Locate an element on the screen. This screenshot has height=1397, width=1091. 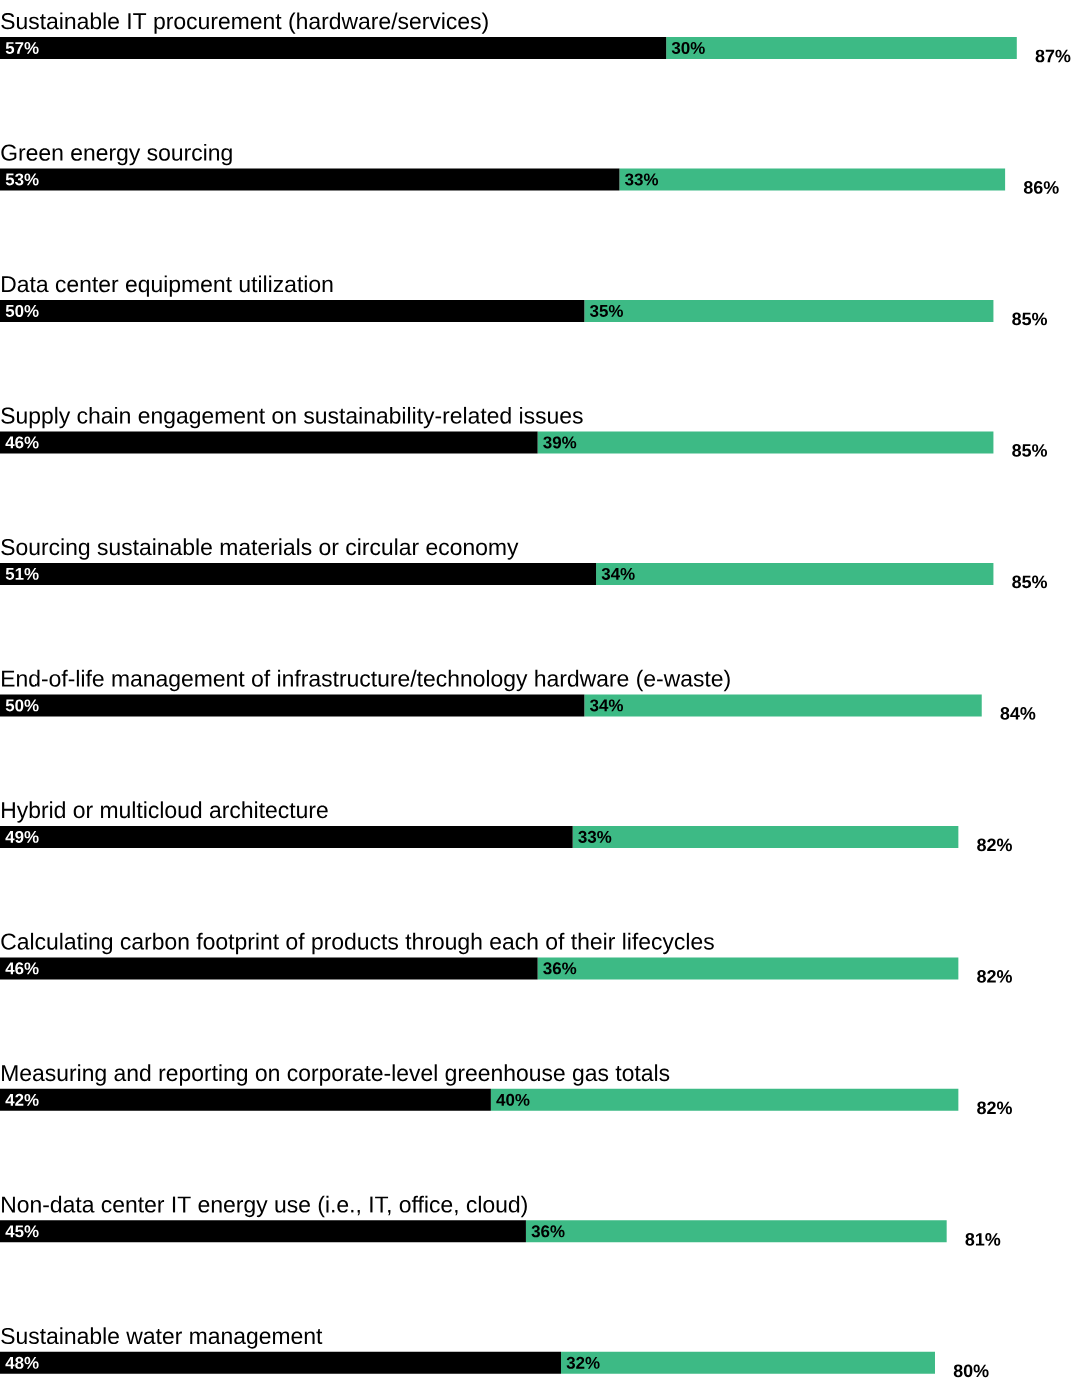
y-tick-label: Data center equipment utilization is located at coordinates (167, 286).